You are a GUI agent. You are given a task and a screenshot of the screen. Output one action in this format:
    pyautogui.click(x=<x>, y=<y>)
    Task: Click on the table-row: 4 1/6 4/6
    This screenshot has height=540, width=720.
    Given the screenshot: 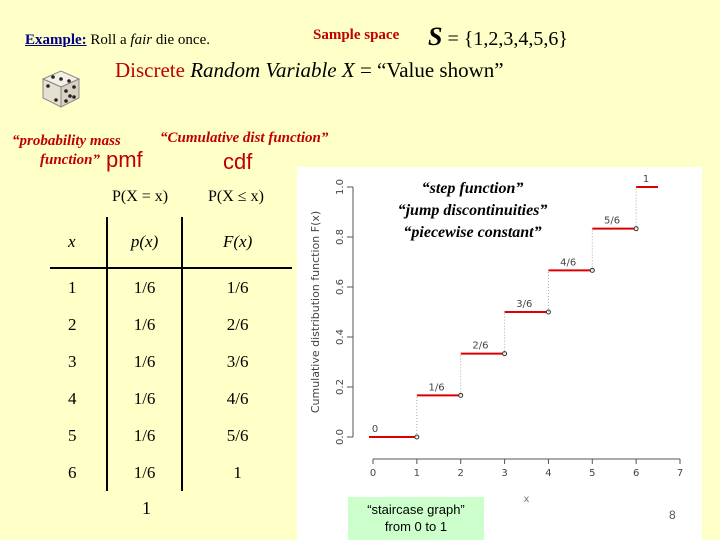 What is the action you would take?
    pyautogui.click(x=171, y=398)
    